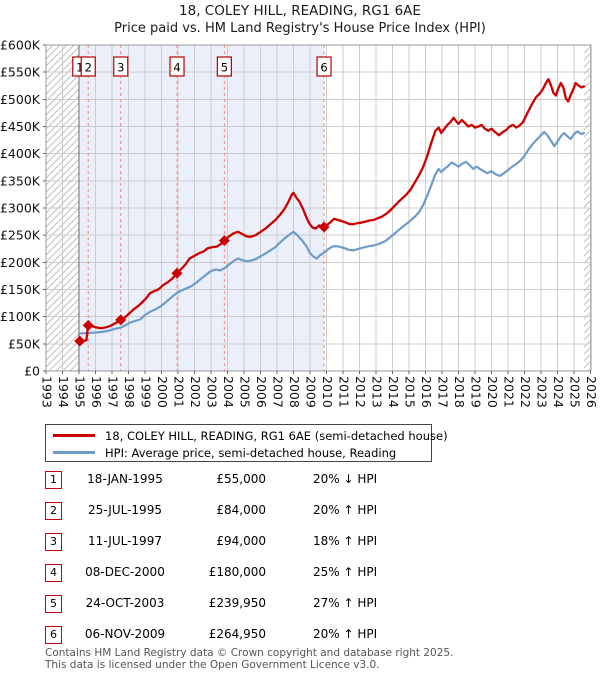  I want to click on x-axis-label: 1997, so click(113, 392).